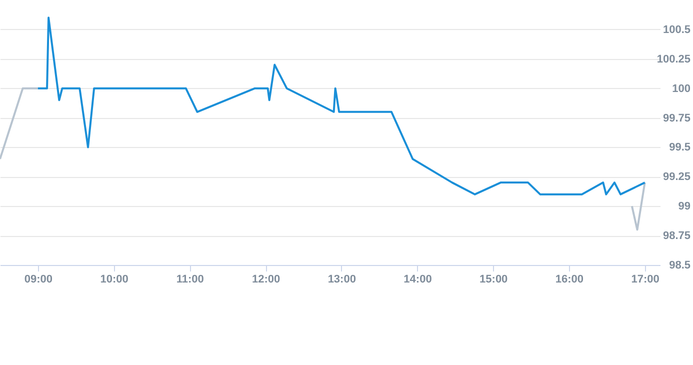 The image size is (693, 365). Describe the element at coordinates (114, 280) in the screenshot. I see `x-tick-label: 10:00` at that location.